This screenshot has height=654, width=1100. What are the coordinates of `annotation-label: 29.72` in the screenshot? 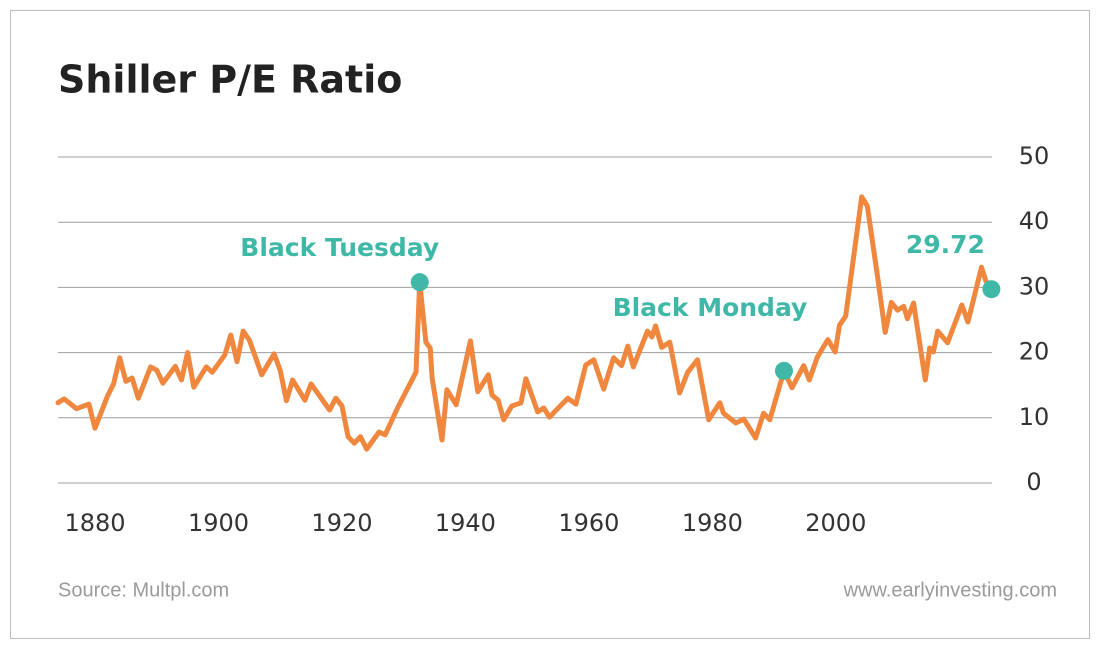 It's located at (945, 244).